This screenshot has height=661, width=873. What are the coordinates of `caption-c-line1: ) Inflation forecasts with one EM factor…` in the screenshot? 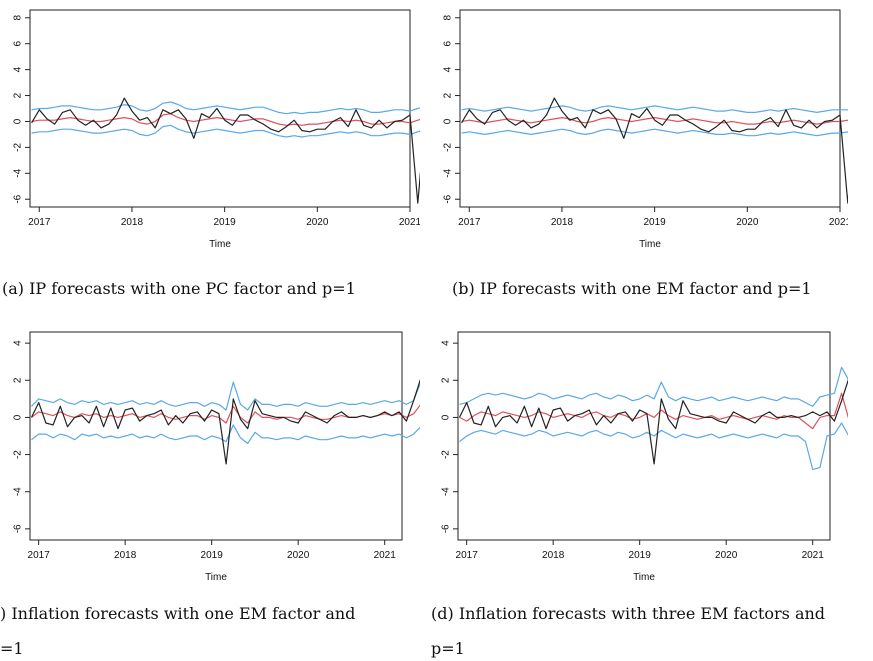 It's located at (178, 613).